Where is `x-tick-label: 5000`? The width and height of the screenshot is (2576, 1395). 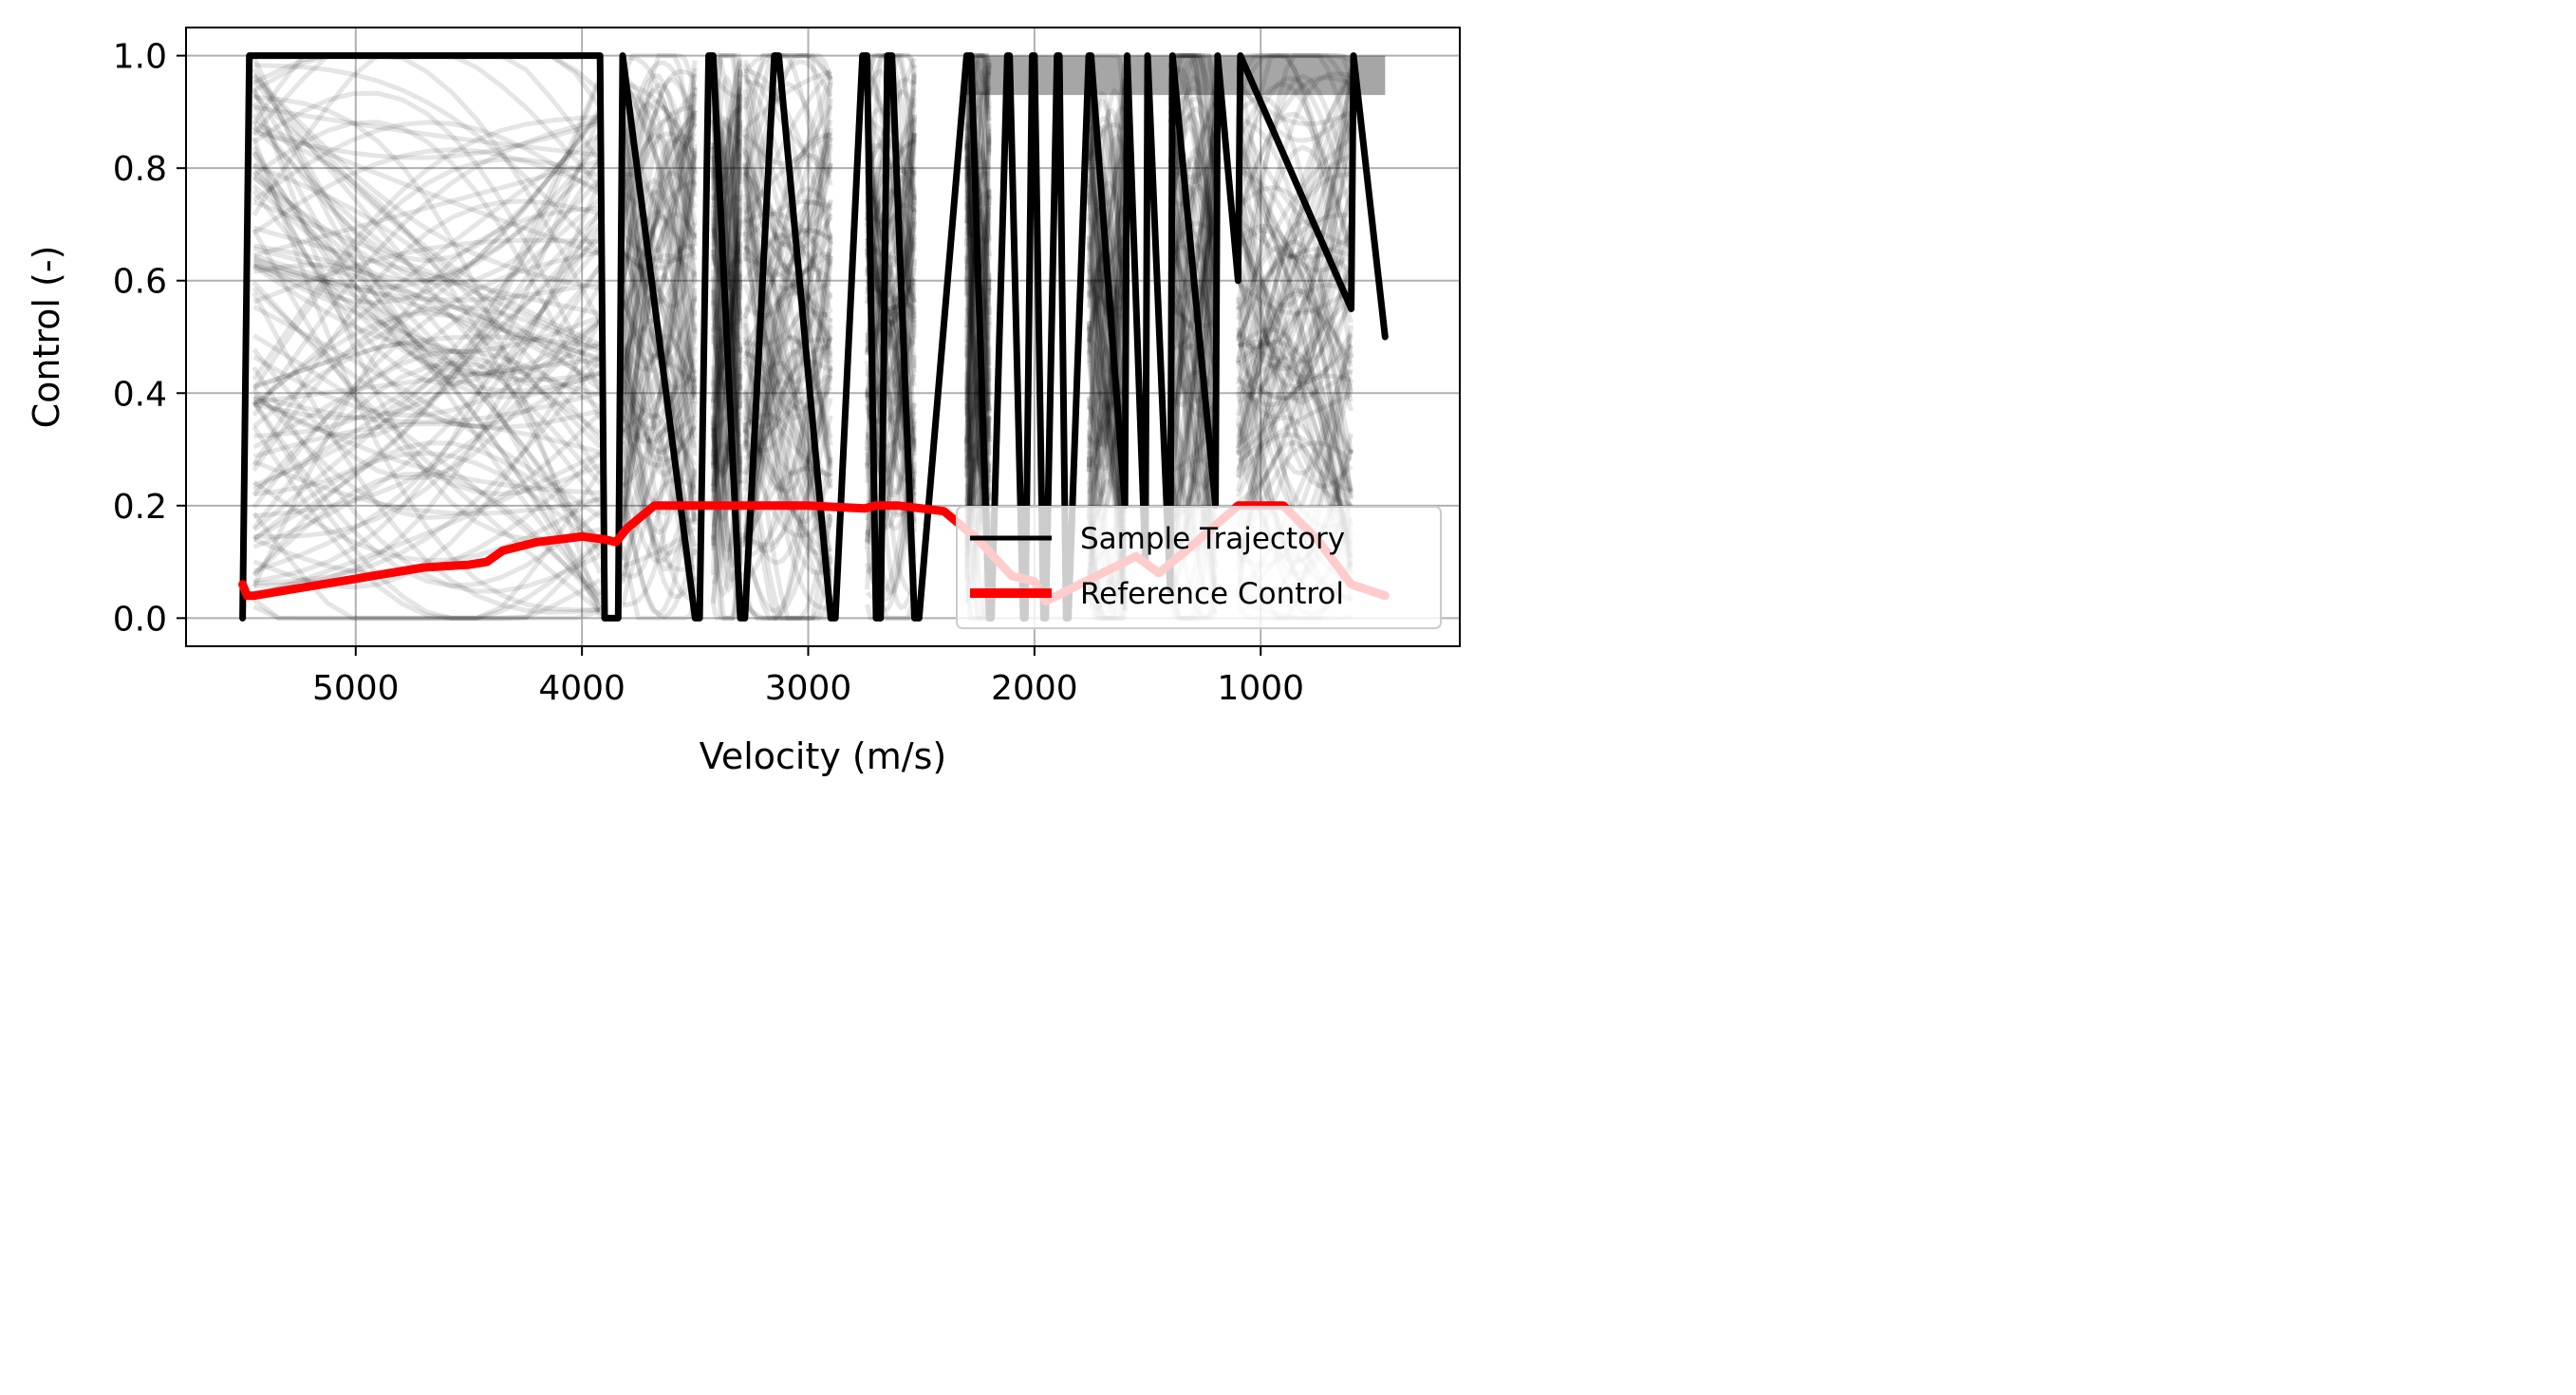 x-tick-label: 5000 is located at coordinates (356, 688).